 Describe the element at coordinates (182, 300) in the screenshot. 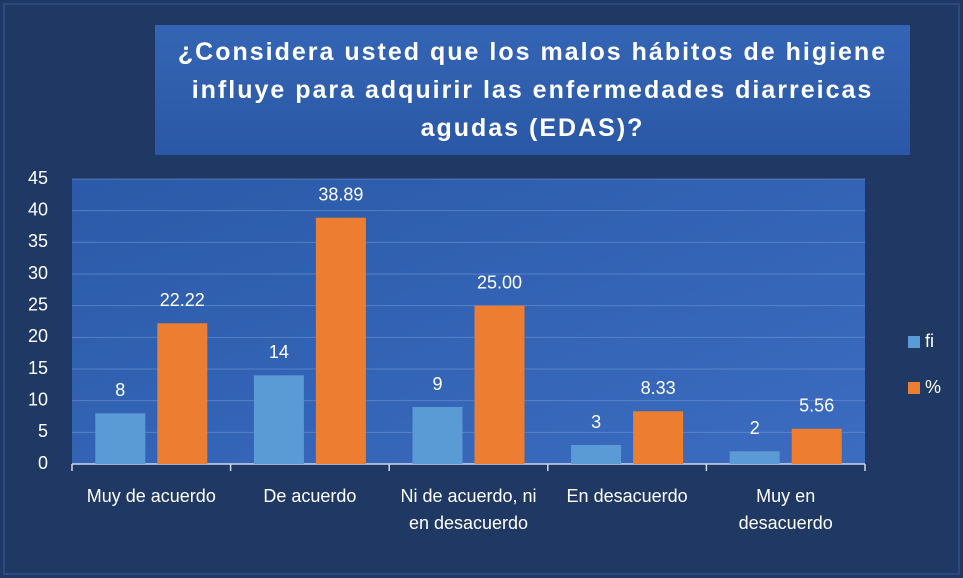

I see `data-label: 22.22` at that location.